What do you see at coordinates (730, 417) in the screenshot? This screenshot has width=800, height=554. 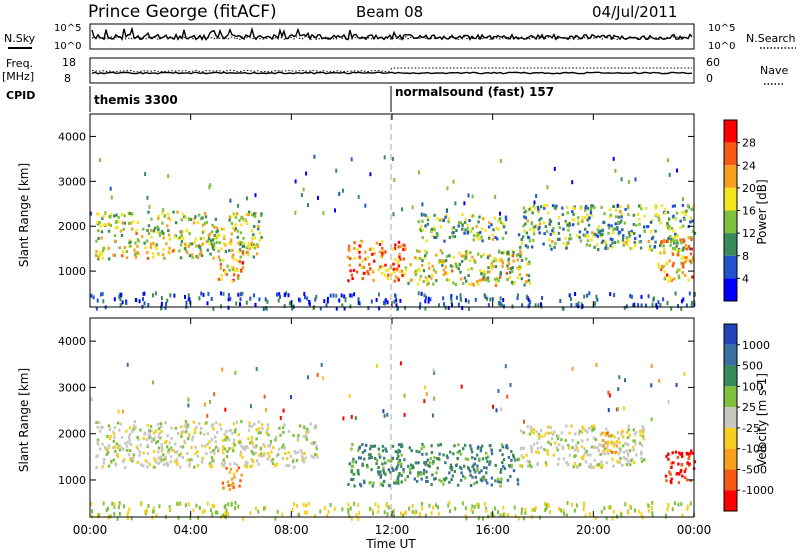 I see `velocity-colorbar-frame` at bounding box center [730, 417].